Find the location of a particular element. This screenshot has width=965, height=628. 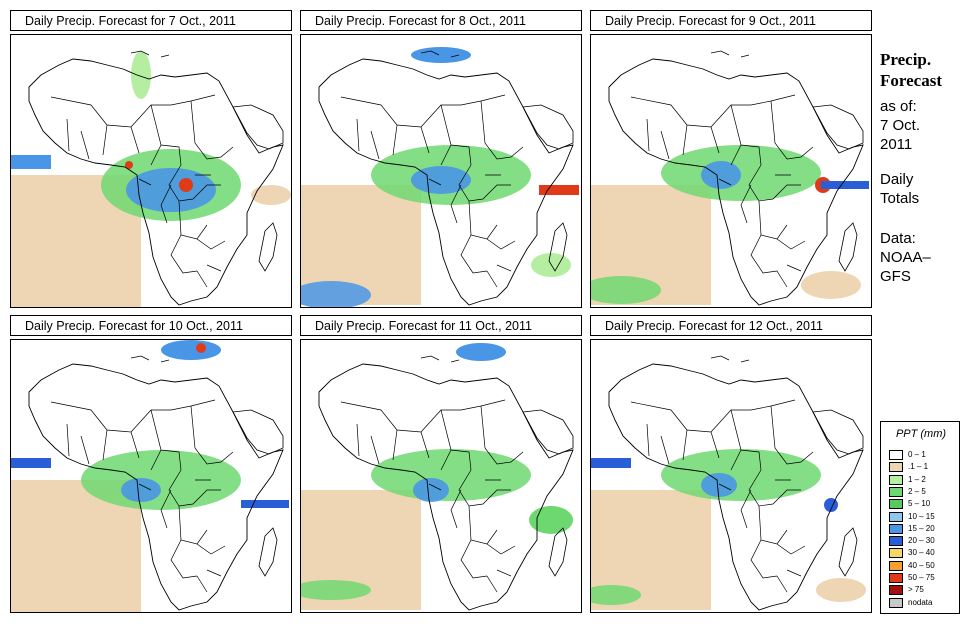

legend-label: 20 – 30 is located at coordinates (921, 541).